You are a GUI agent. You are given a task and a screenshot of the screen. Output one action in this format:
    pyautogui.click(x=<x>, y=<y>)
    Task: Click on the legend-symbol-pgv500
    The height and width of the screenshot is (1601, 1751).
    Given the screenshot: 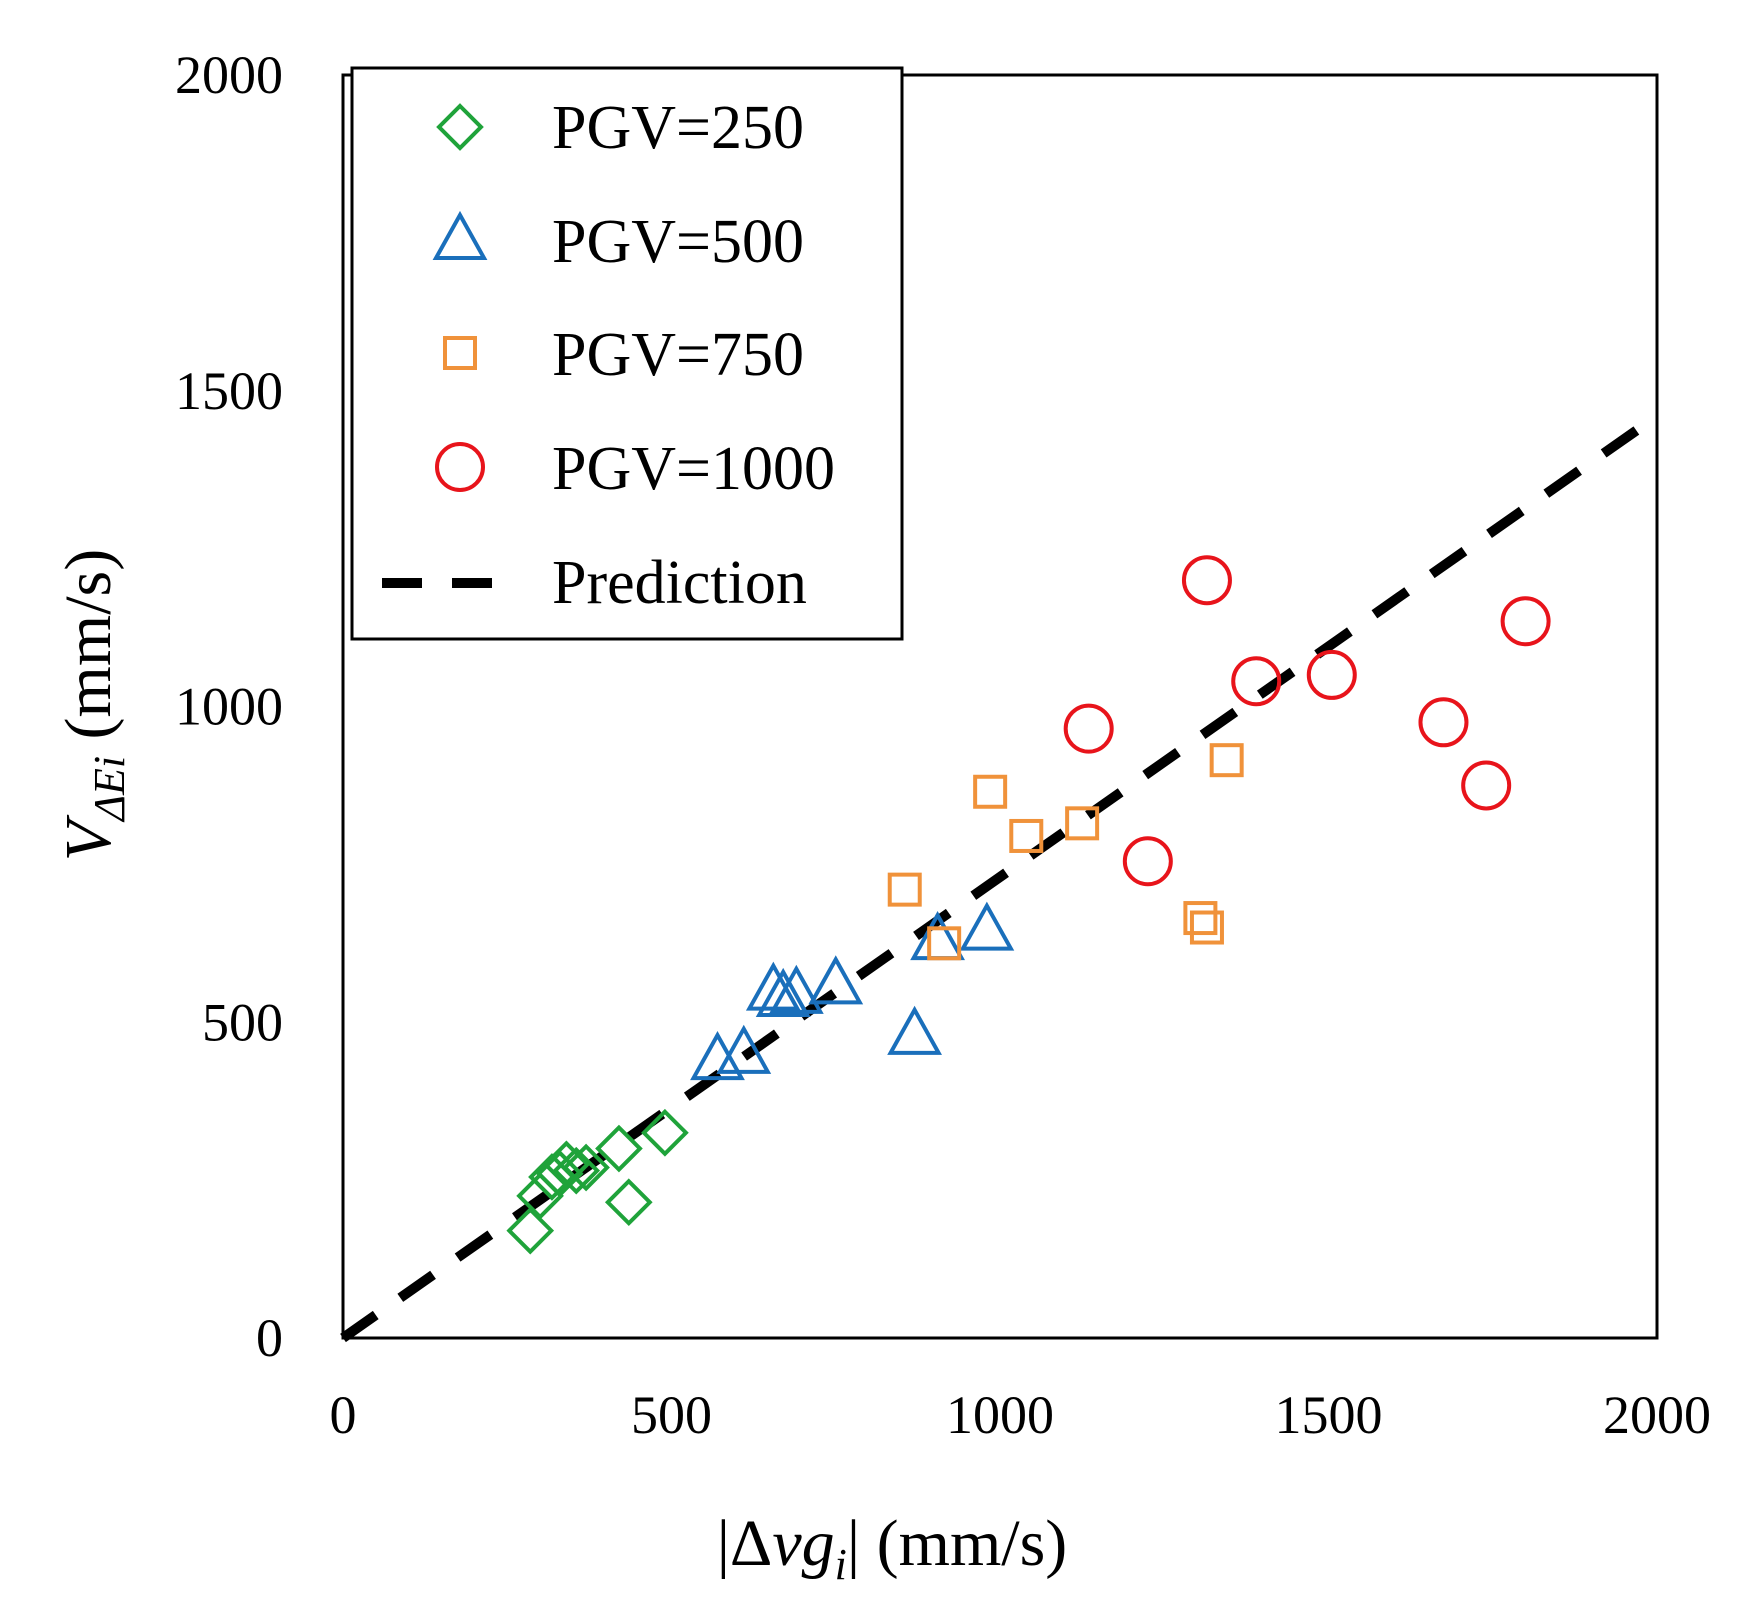 What is the action you would take?
    pyautogui.click(x=460, y=235)
    